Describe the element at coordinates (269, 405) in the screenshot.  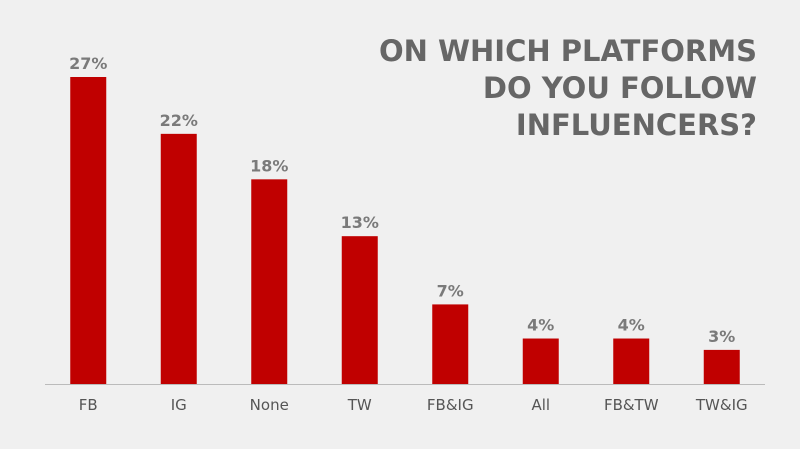
I see `x-tick-label: None` at that location.